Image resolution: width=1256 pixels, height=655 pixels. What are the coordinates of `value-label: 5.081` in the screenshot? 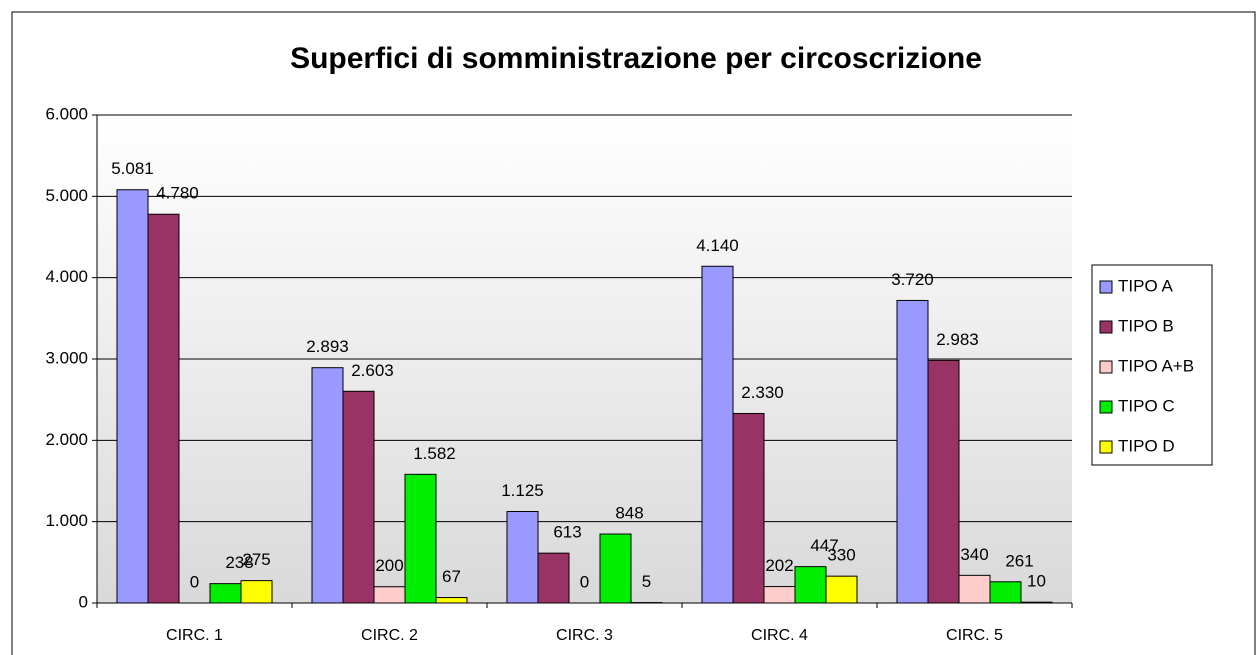 It's located at (132, 168).